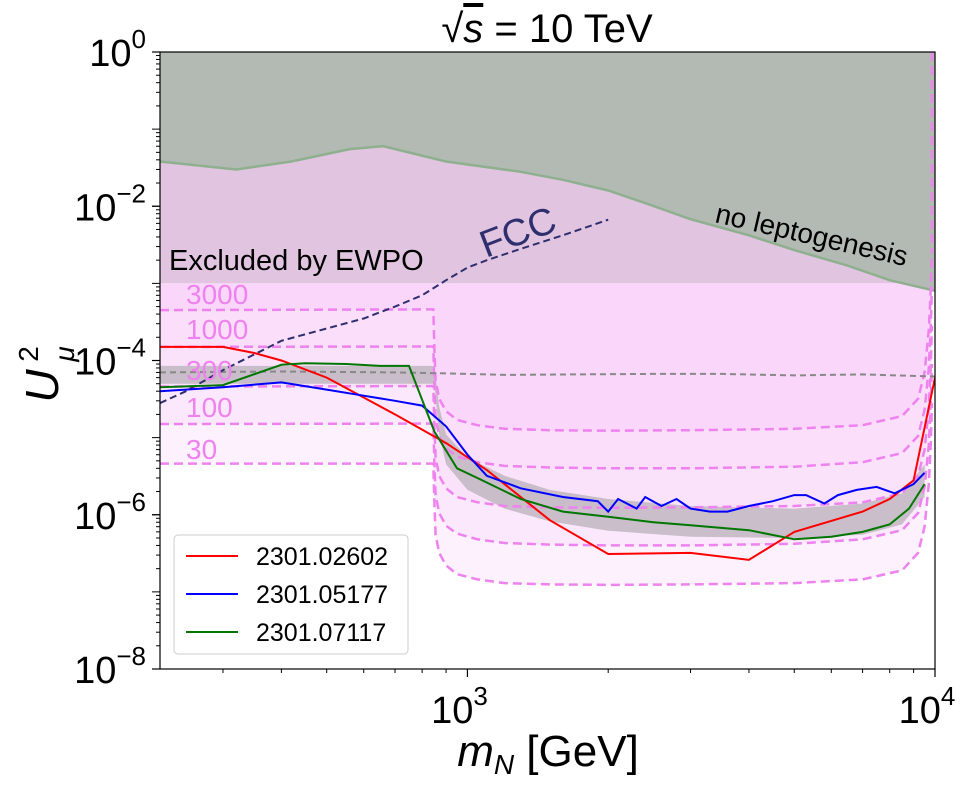 This screenshot has width=972, height=786. What do you see at coordinates (110, 358) in the screenshot?
I see `y-tick-label: 10⁻⁴` at bounding box center [110, 358].